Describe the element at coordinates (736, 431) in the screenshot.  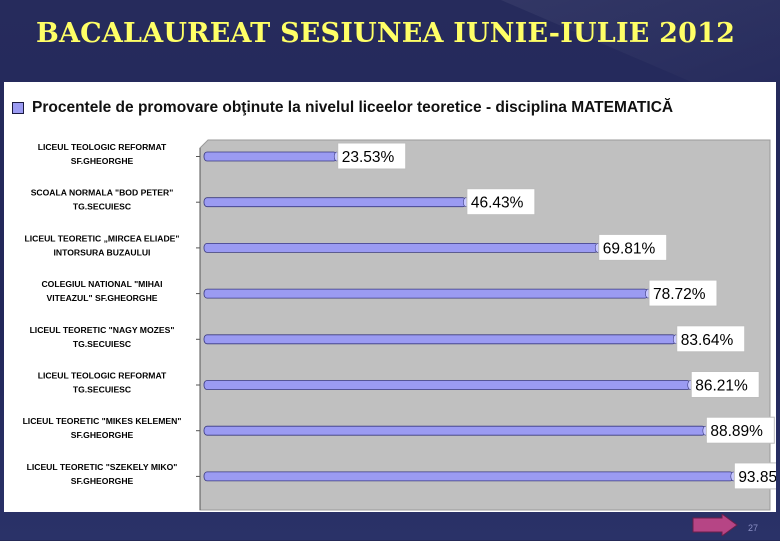
I see `data-label: 88.89%` at that location.